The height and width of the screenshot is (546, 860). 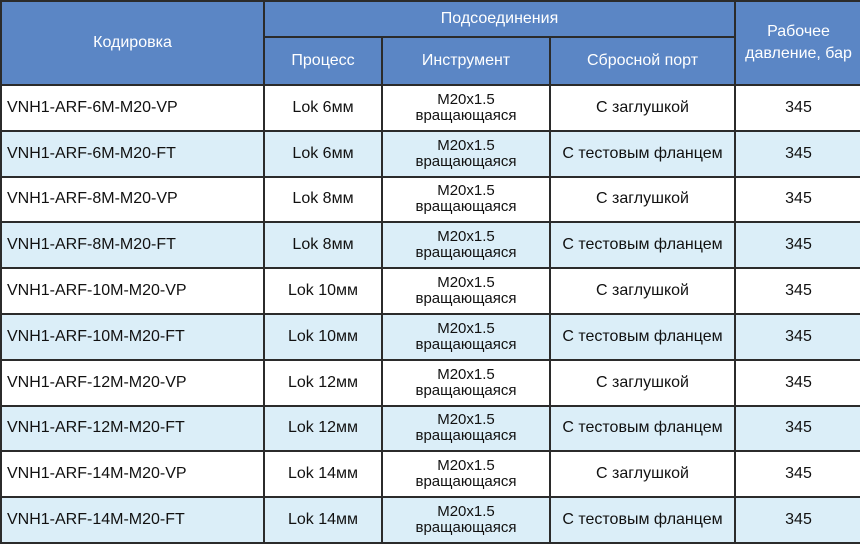 I want to click on cell-code: VNH1-ARF-12M-M20-FT, so click(x=132, y=428).